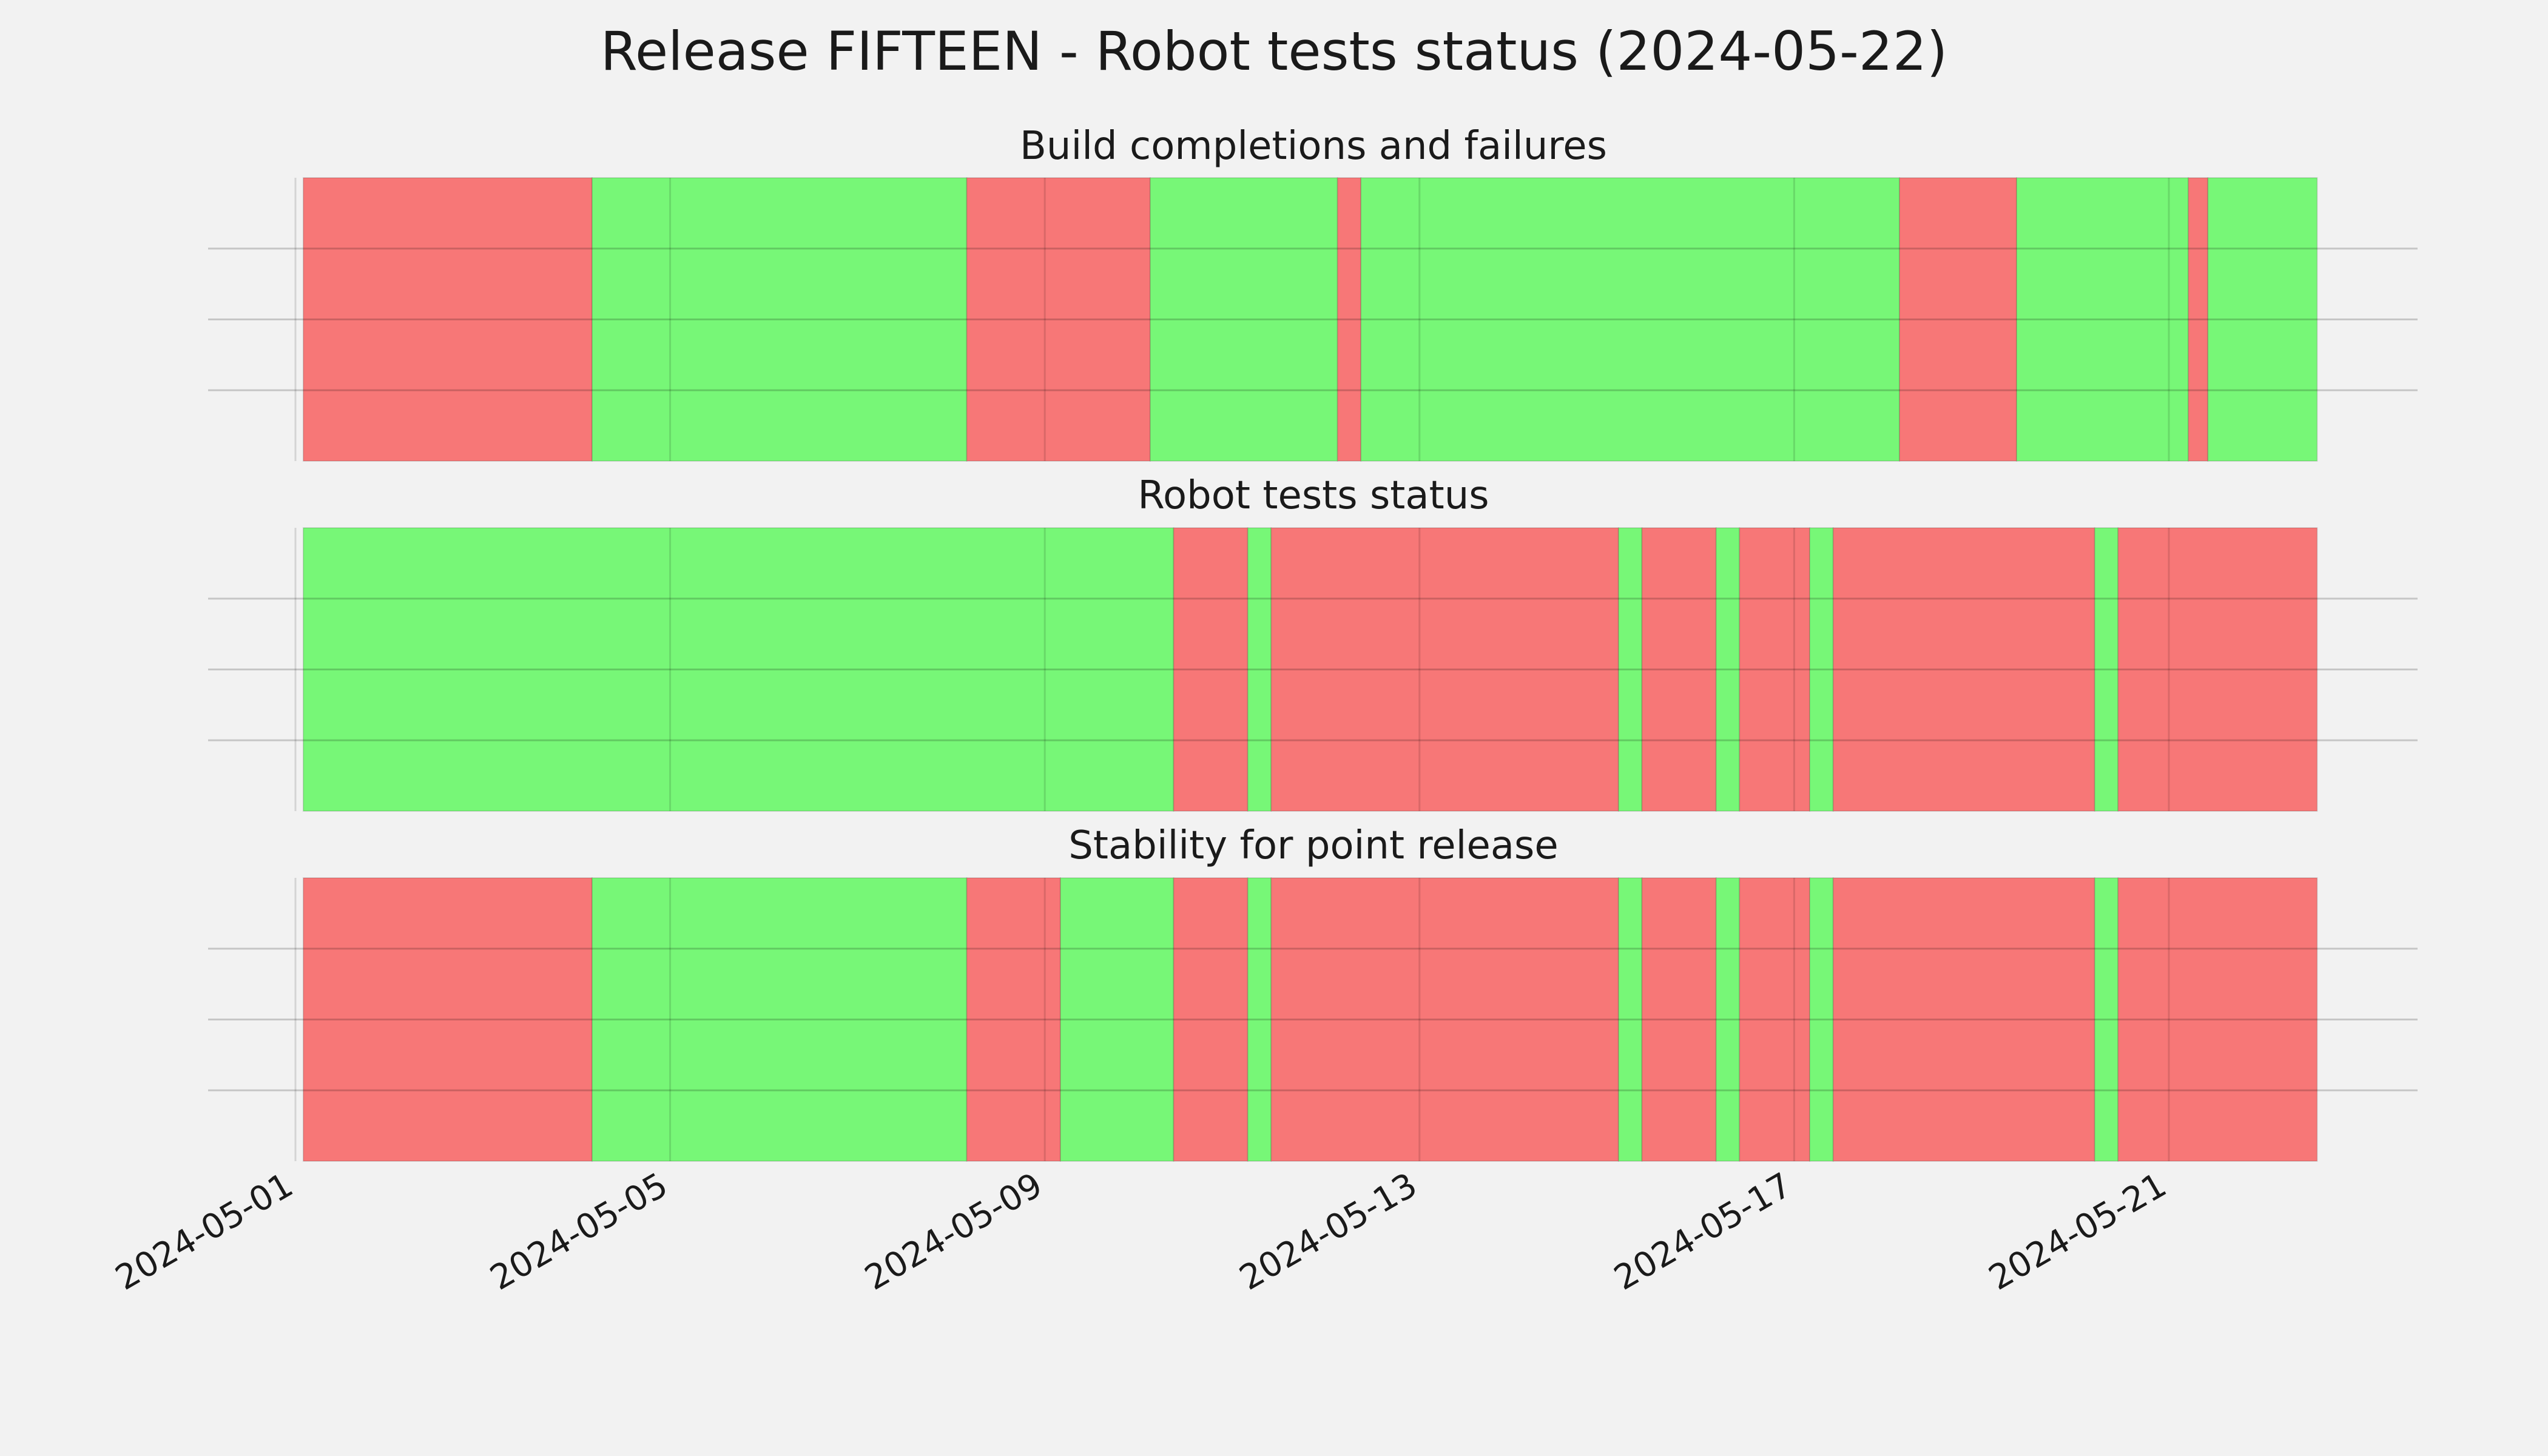 The image size is (2548, 1456). I want to click on panel-title-stability: Stability for point release, so click(1313, 845).